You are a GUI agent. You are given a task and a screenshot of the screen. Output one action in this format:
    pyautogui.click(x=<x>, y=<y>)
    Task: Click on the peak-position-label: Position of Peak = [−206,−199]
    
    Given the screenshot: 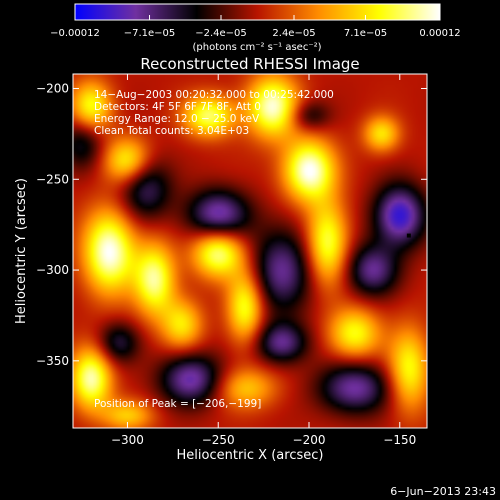 What is the action you would take?
    pyautogui.click(x=177, y=404)
    